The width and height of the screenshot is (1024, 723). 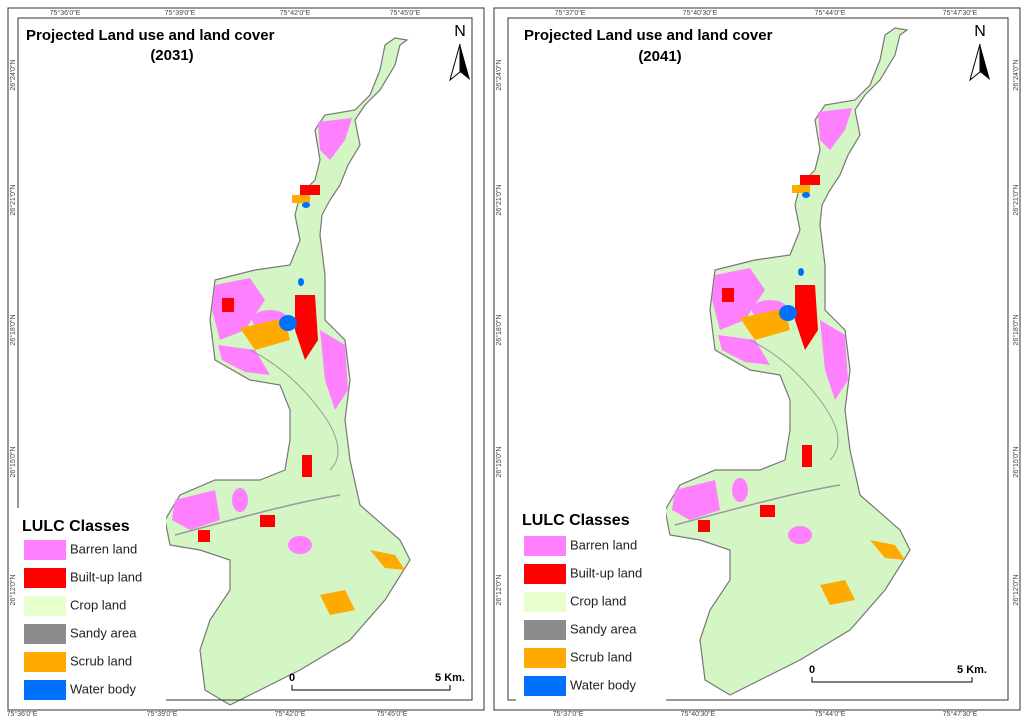 What do you see at coordinates (659, 56) in the screenshot?
I see `map-year: (2041)` at bounding box center [659, 56].